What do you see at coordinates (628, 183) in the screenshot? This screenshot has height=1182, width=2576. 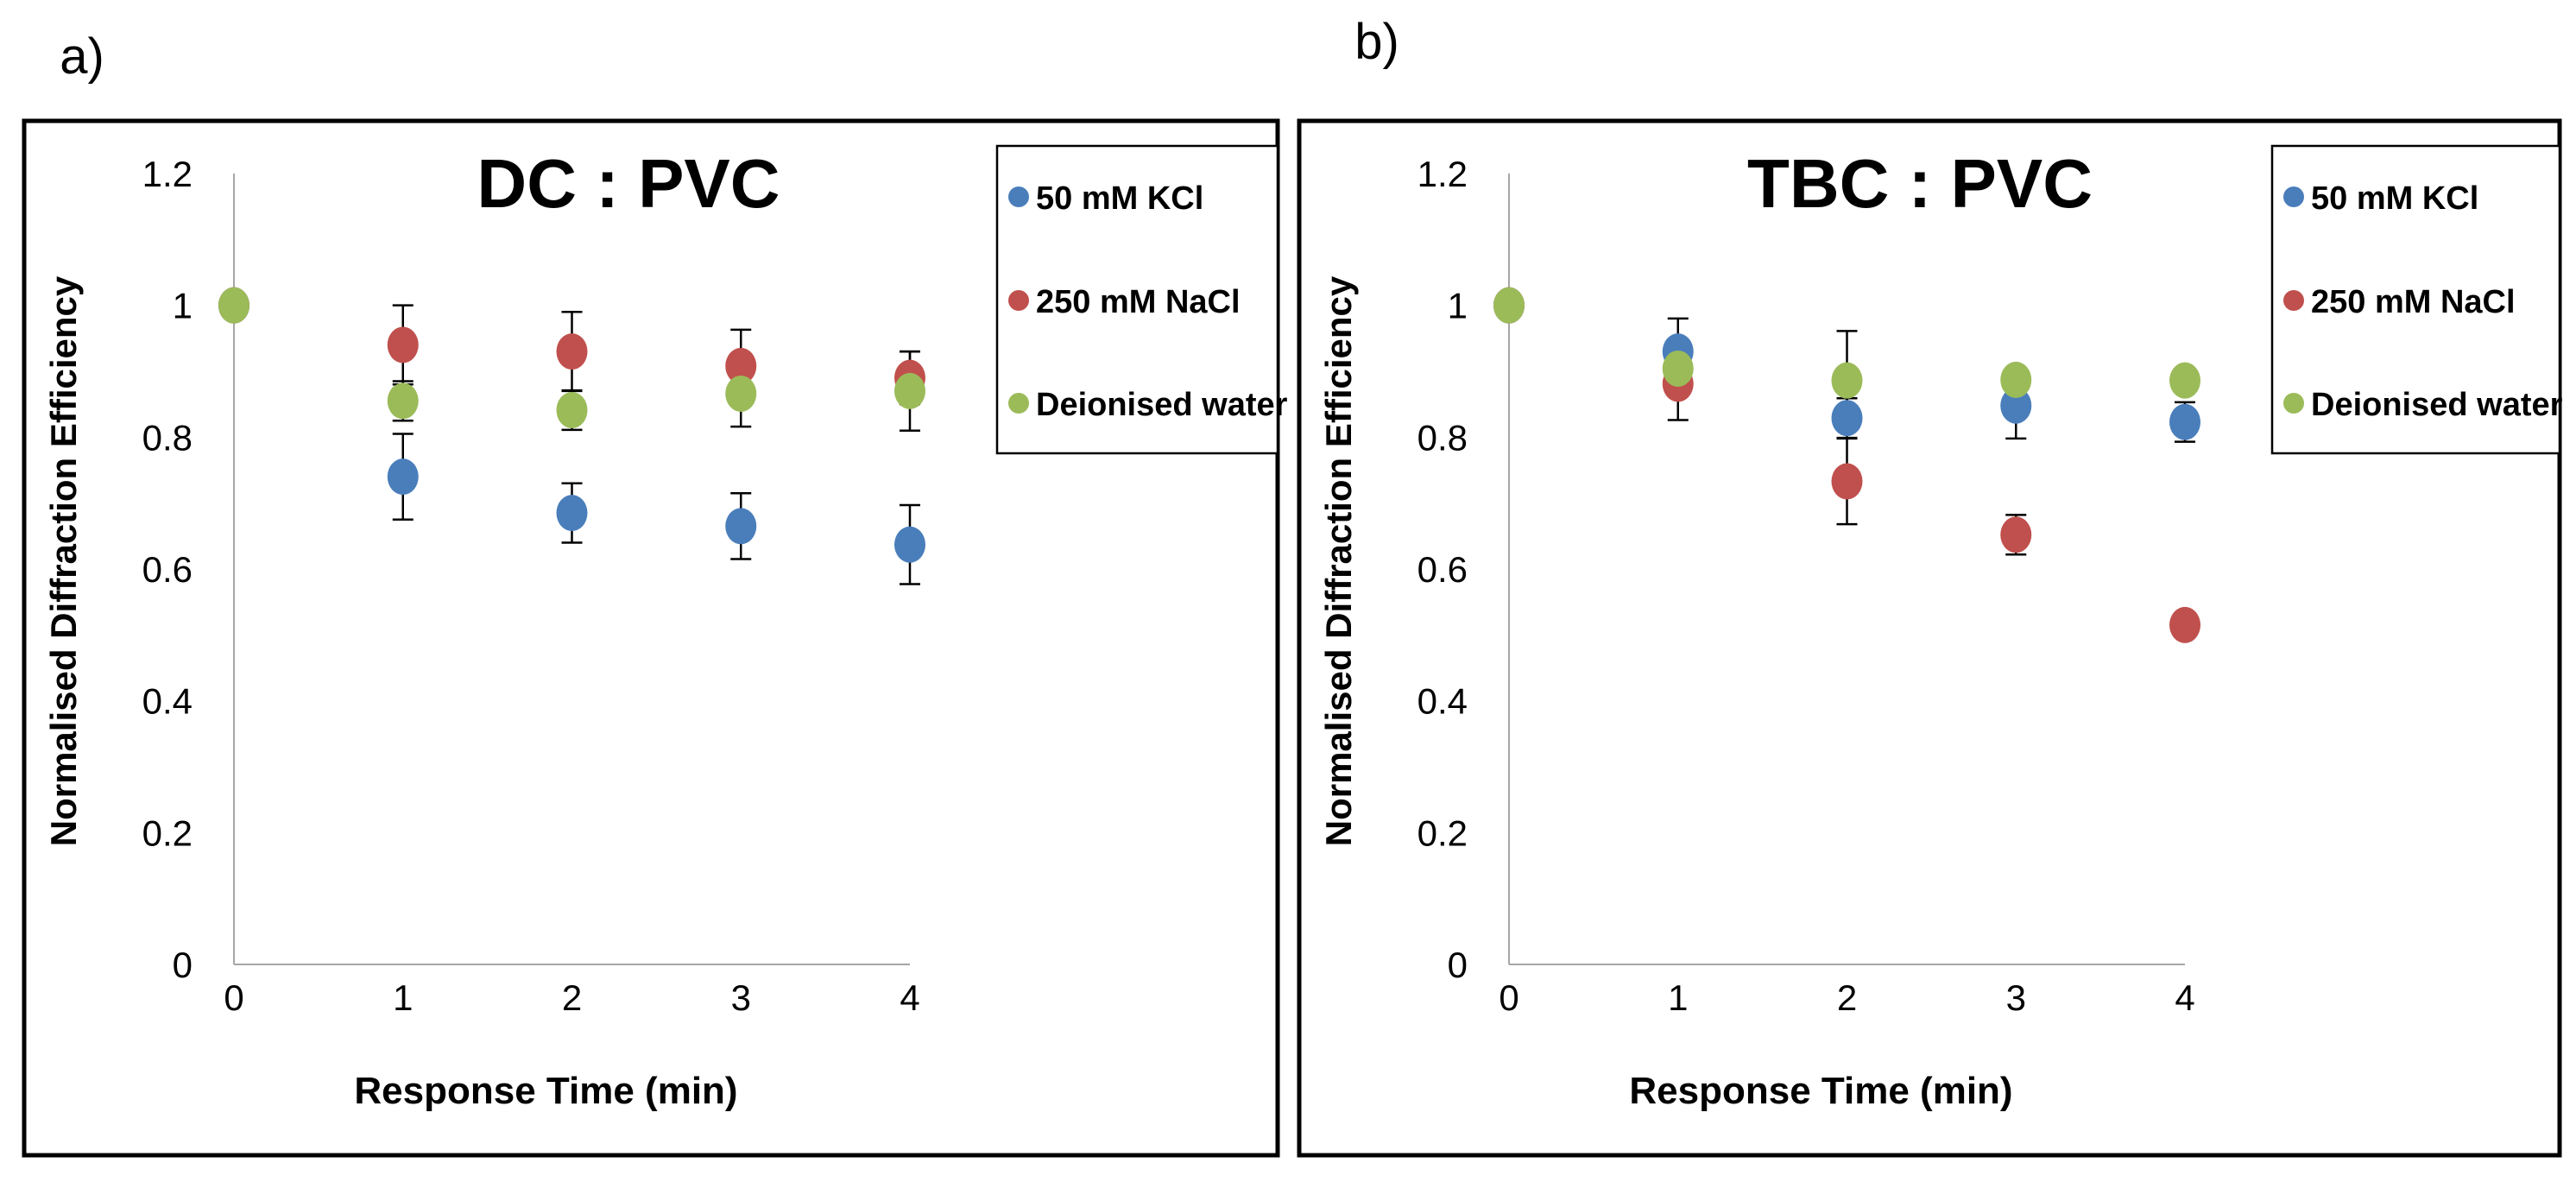 I see `chart-title: DC : PVC` at bounding box center [628, 183].